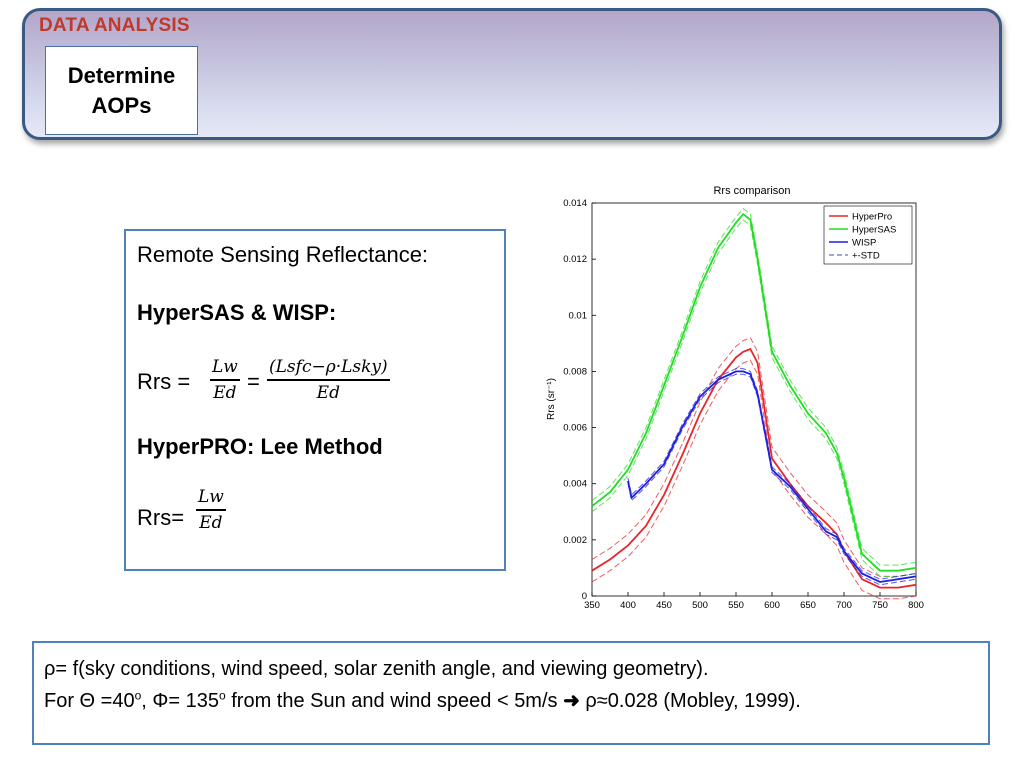 This screenshot has height=768, width=1024. I want to click on legend-entry: HyperSAS, so click(874, 230).